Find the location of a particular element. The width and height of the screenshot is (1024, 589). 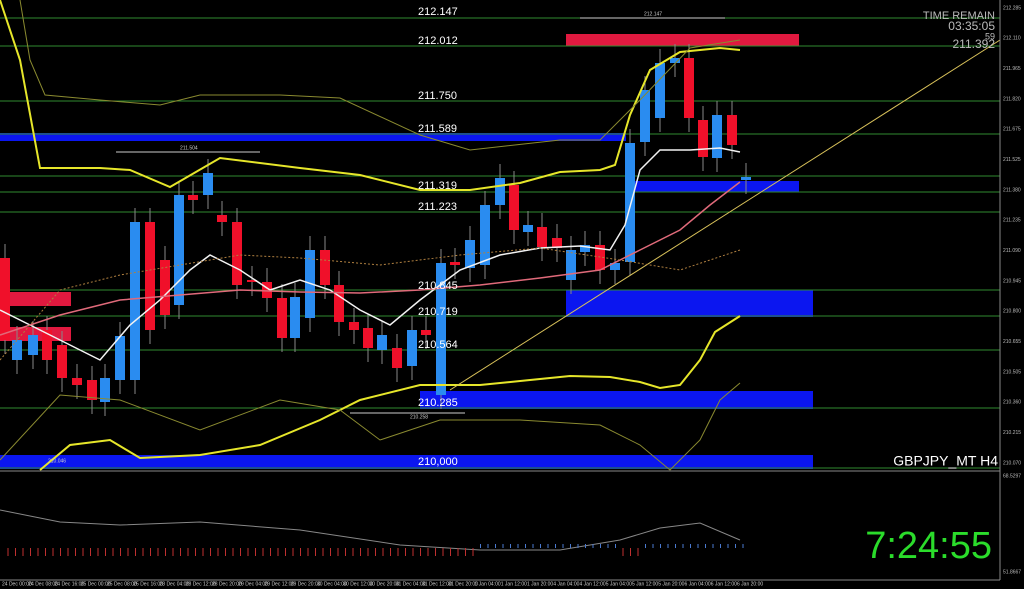

level-label: 212.012 is located at coordinates (438, 41).